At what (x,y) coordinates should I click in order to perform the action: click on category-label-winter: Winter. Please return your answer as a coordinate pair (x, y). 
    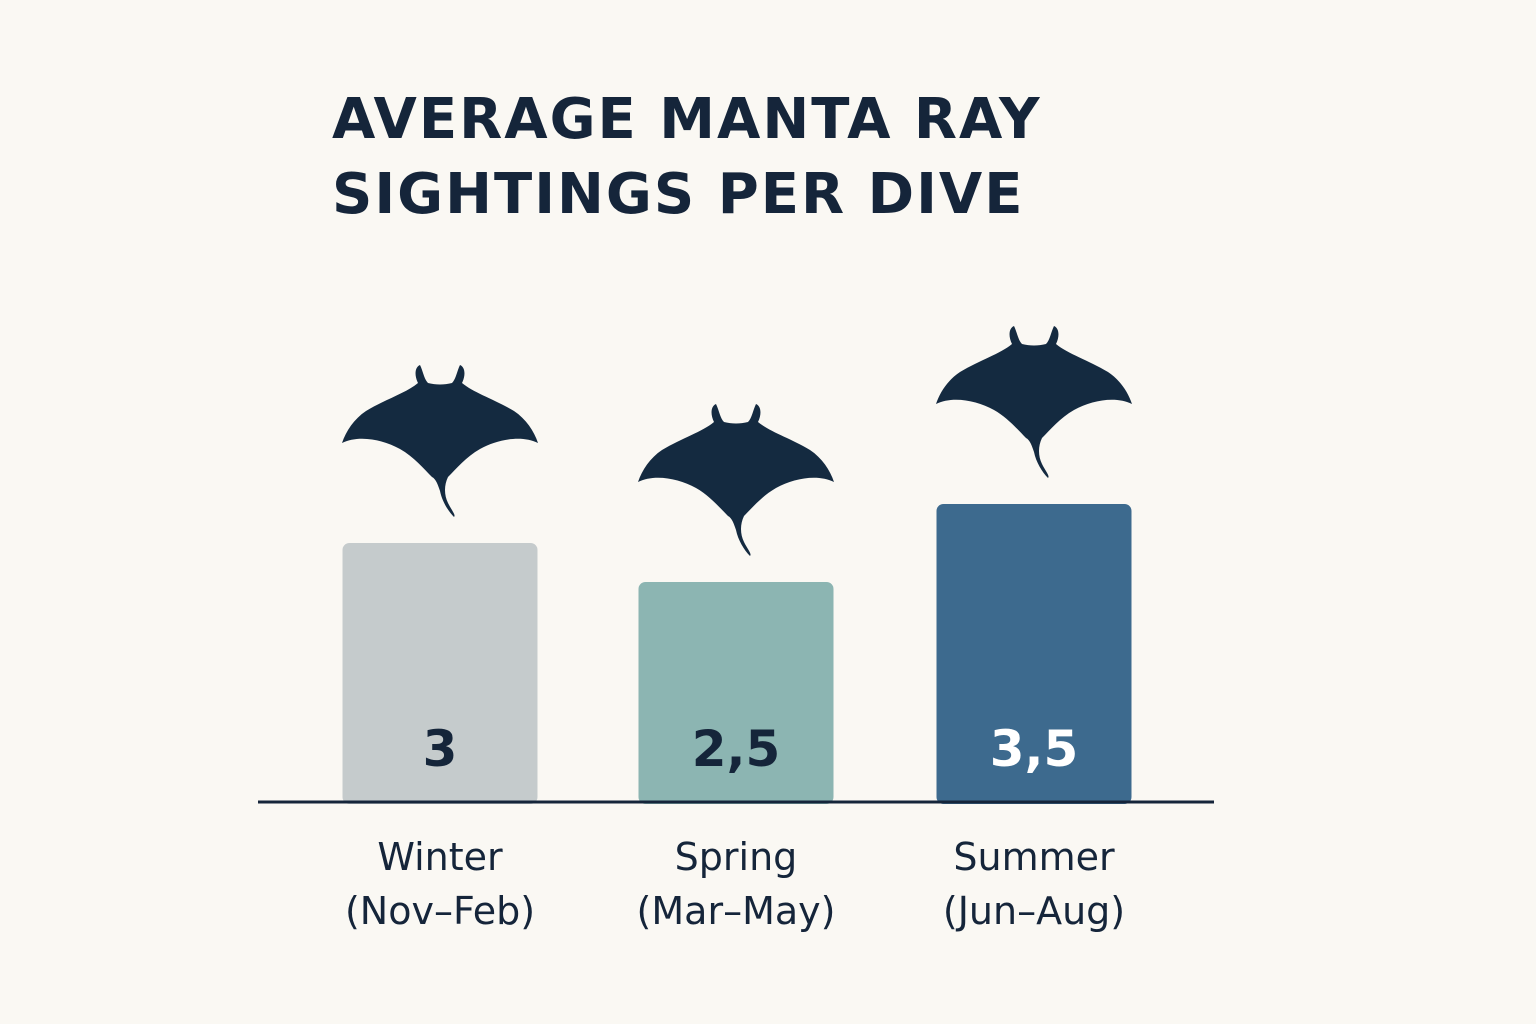
    Looking at the image, I should click on (440, 857).